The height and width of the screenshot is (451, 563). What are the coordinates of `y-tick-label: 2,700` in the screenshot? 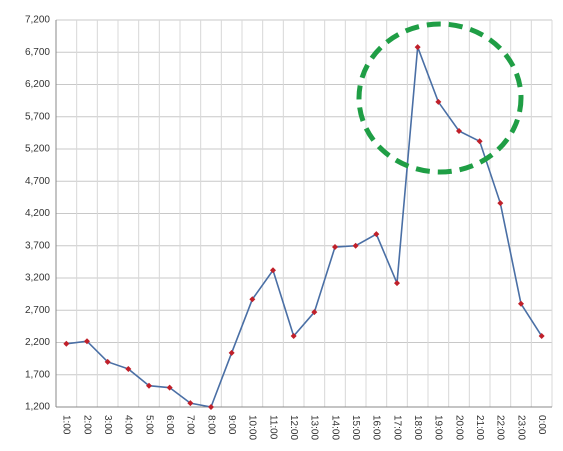 It's located at (37, 310).